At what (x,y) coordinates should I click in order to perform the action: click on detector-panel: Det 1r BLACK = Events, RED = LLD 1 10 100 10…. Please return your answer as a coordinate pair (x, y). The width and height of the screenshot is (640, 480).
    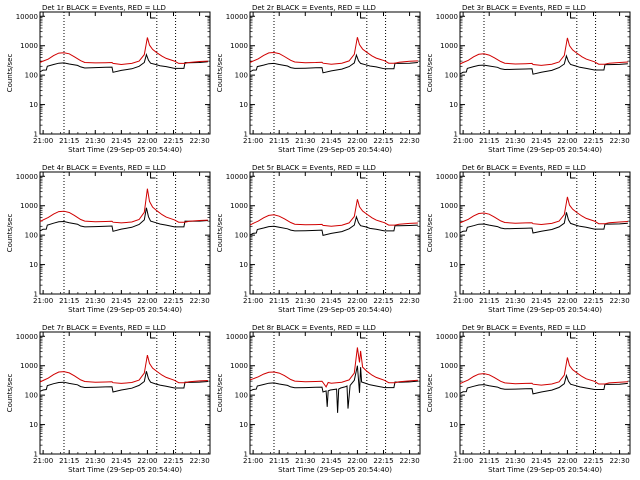
    Looking at the image, I should click on (108, 79).